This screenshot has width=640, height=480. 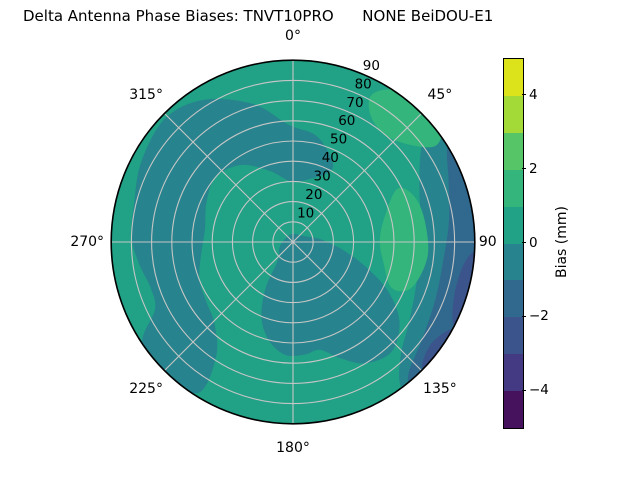 I want to click on radial-tick-label: 20, so click(x=313, y=195).